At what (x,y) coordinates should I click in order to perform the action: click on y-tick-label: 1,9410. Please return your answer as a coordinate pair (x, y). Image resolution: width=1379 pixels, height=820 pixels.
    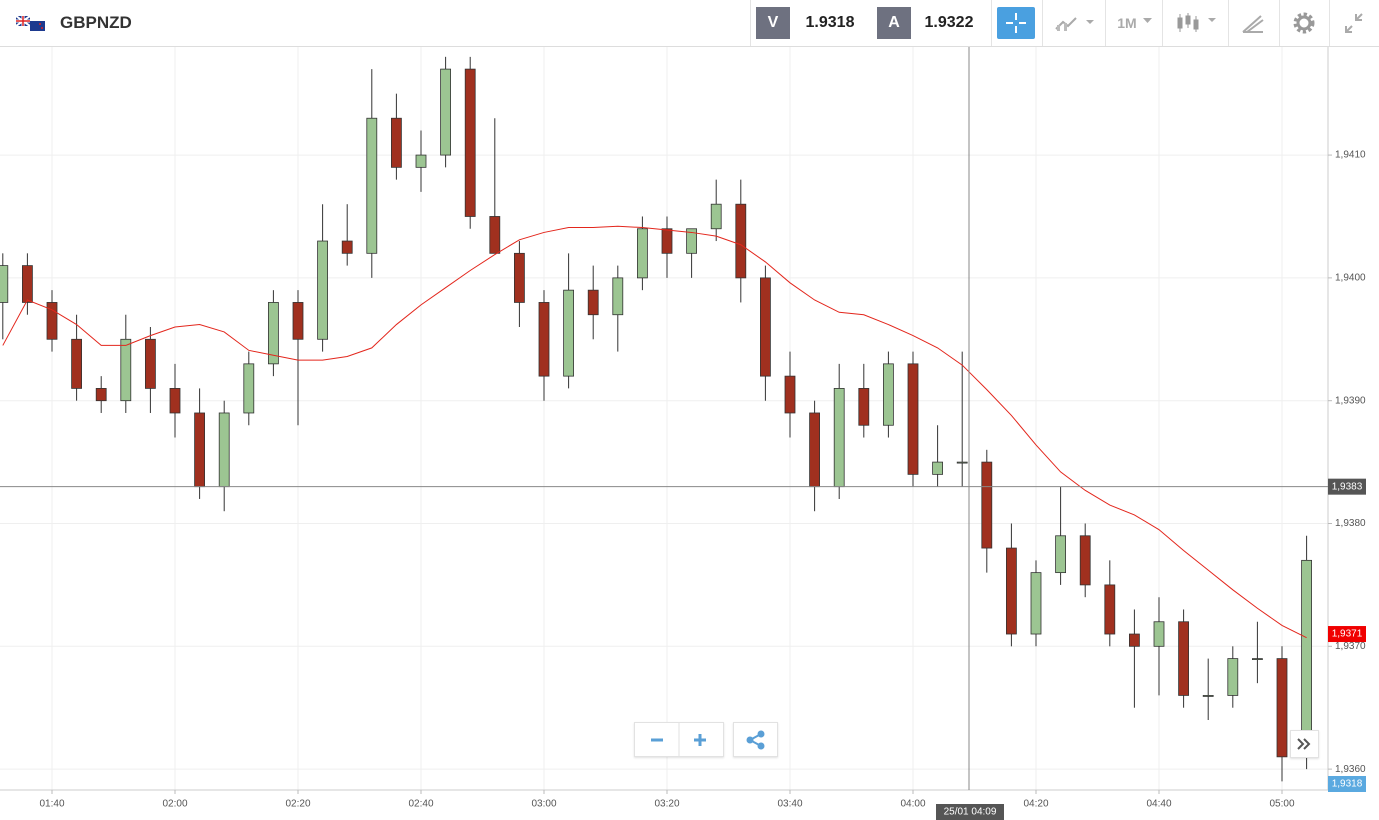
    Looking at the image, I should click on (1350, 155).